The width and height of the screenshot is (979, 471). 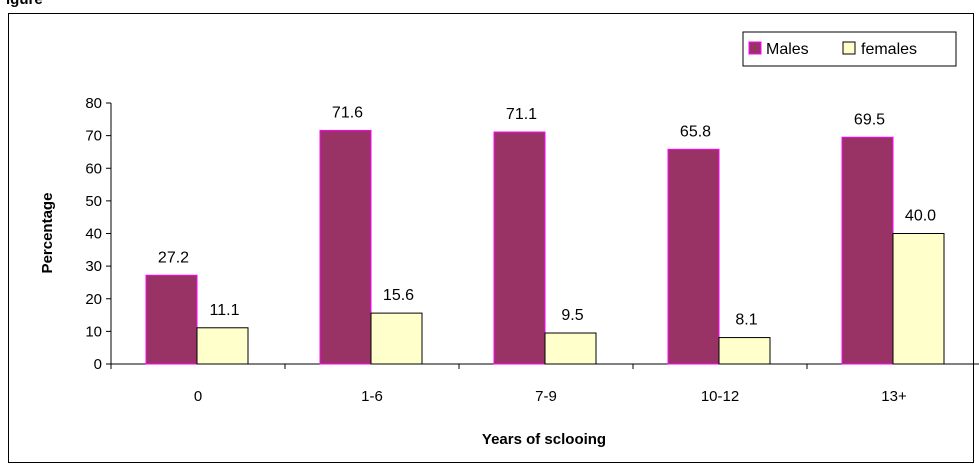 I want to click on y-tick-label: 0, so click(x=98, y=364).